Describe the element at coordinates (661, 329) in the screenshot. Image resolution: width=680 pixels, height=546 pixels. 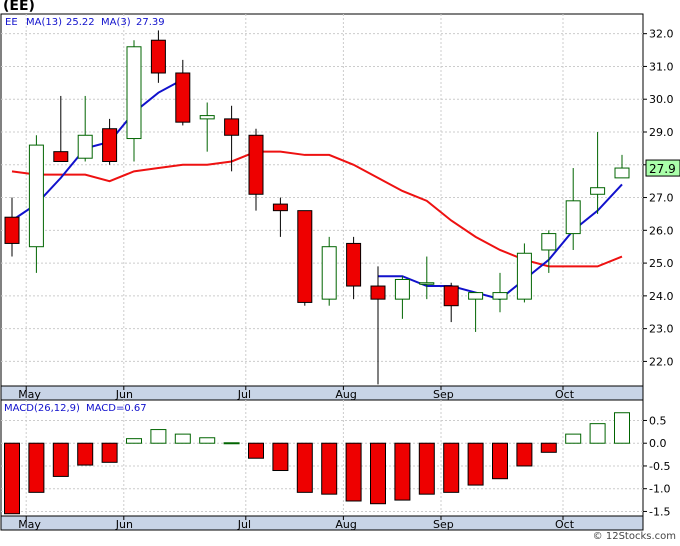
I see `price-y-tick-label: 23.0` at that location.